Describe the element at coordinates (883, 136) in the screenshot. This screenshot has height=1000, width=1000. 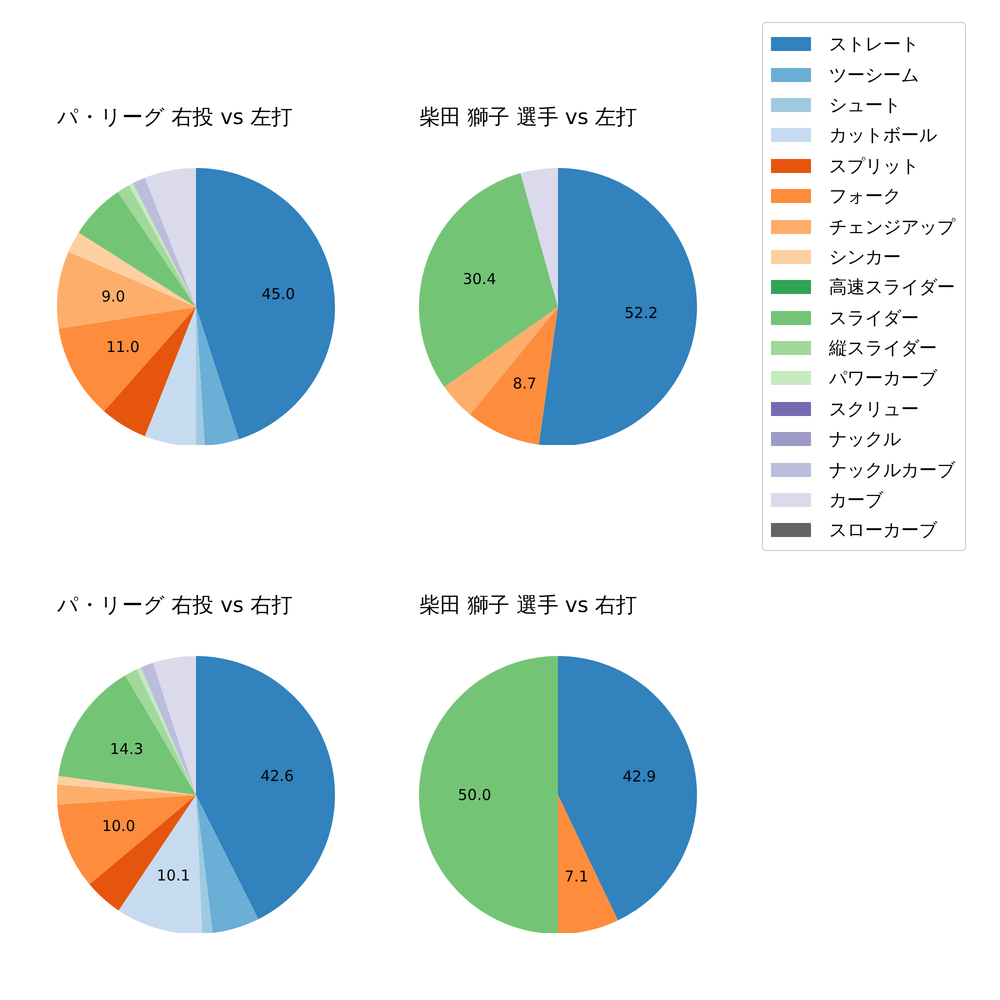
I see `legend-label: カットボール` at that location.